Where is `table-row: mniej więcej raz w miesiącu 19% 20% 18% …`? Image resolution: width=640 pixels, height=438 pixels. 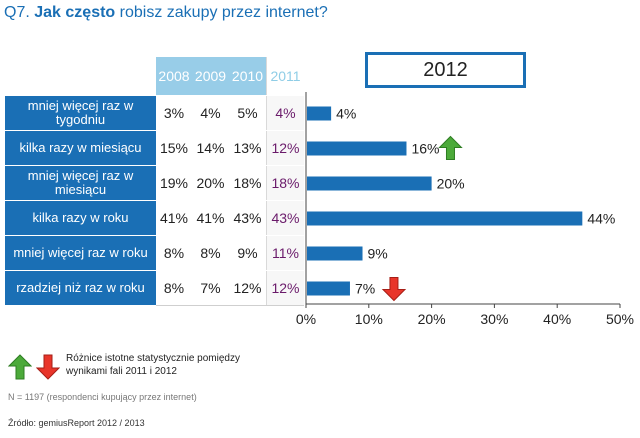 table-row: mniej więcej raz w miesiącu 19% 20% 18% … is located at coordinates (154, 183).